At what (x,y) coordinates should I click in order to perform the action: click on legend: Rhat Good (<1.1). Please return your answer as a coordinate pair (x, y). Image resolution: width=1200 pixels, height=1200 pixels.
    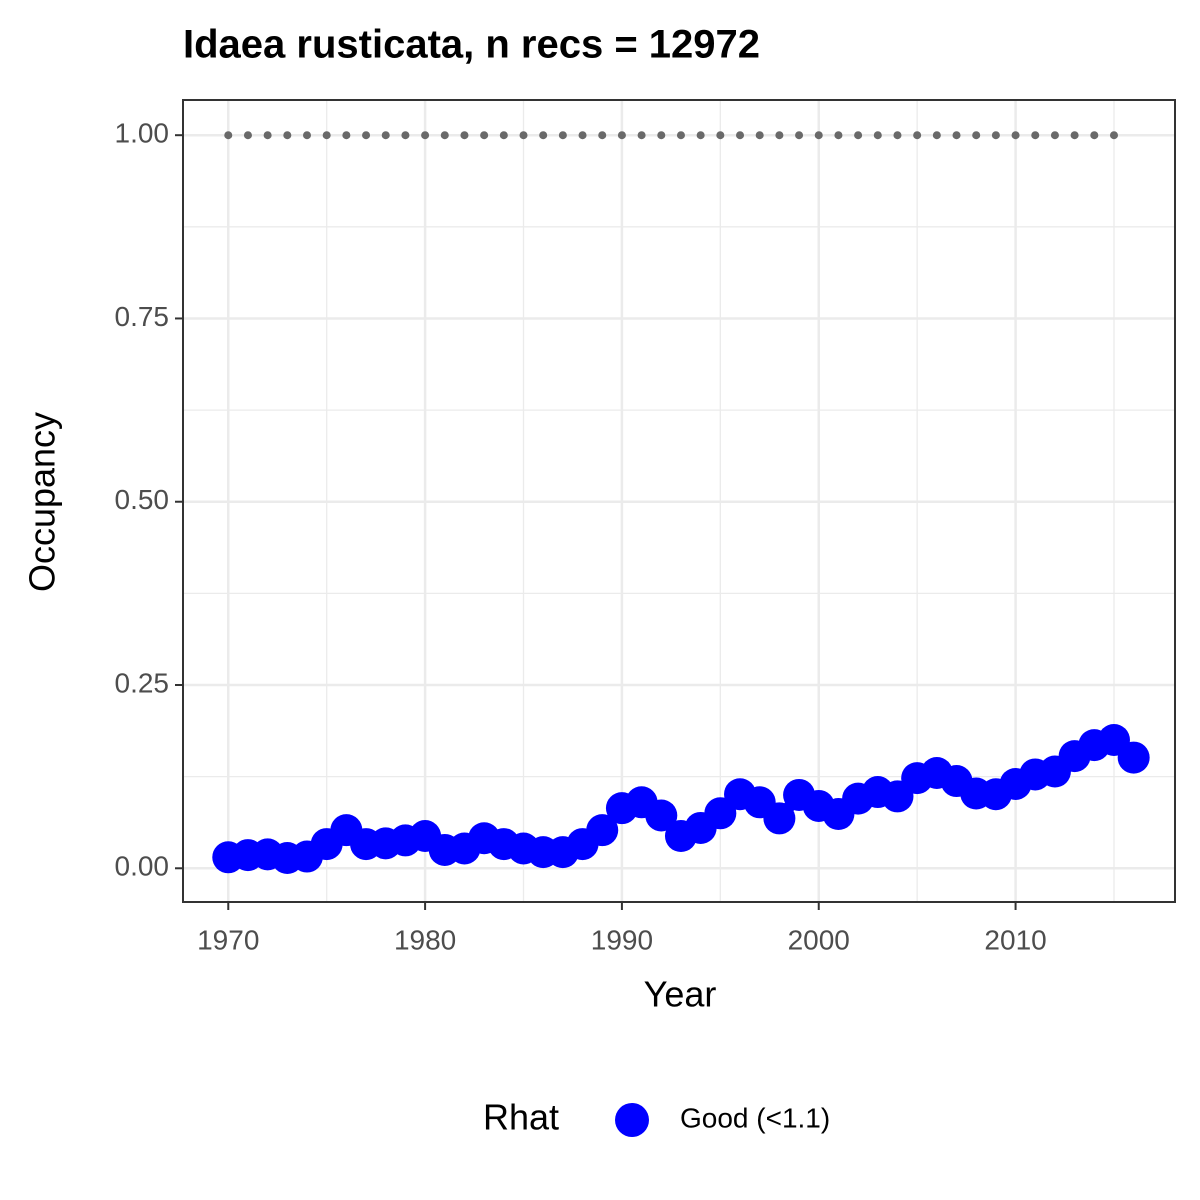
    Looking at the image, I should click on (656, 1117).